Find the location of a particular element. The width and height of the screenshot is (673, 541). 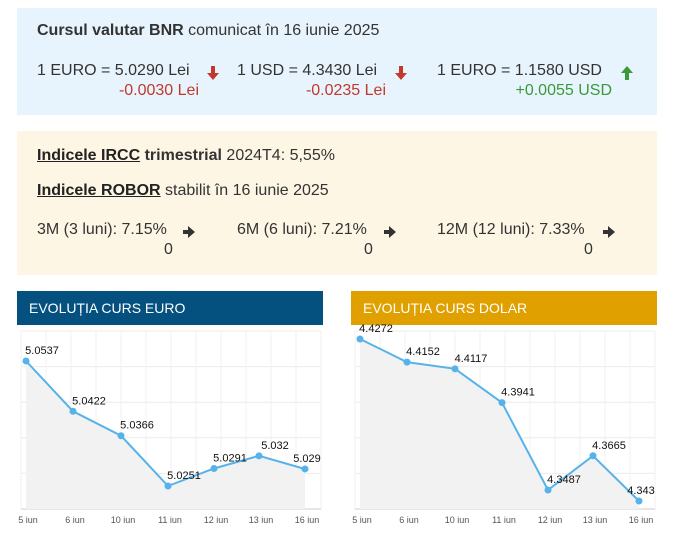

data-label: 4.3487 is located at coordinates (564, 480).